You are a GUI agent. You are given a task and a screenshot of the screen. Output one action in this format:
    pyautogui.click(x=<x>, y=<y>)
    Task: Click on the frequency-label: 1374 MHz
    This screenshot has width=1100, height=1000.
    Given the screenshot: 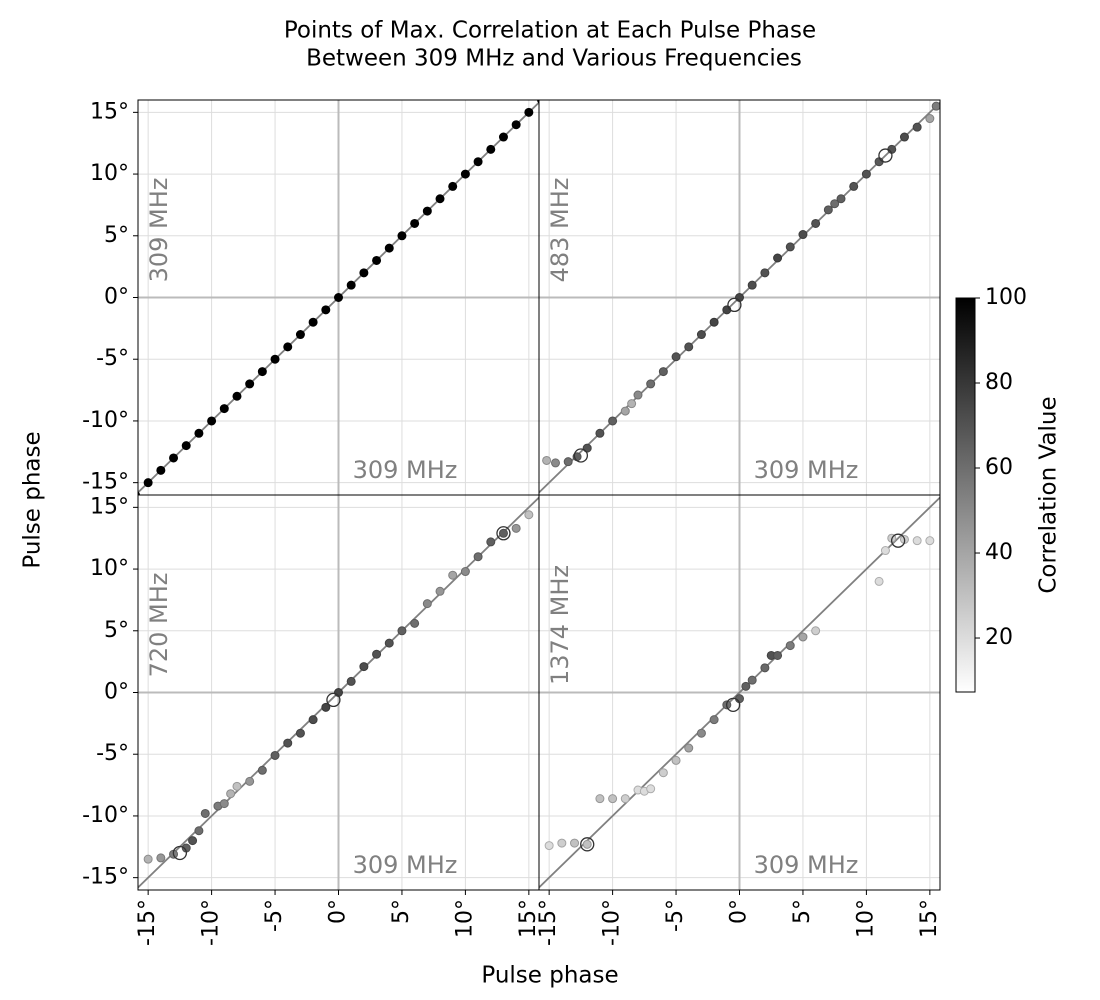 What is the action you would take?
    pyautogui.click(x=560, y=625)
    